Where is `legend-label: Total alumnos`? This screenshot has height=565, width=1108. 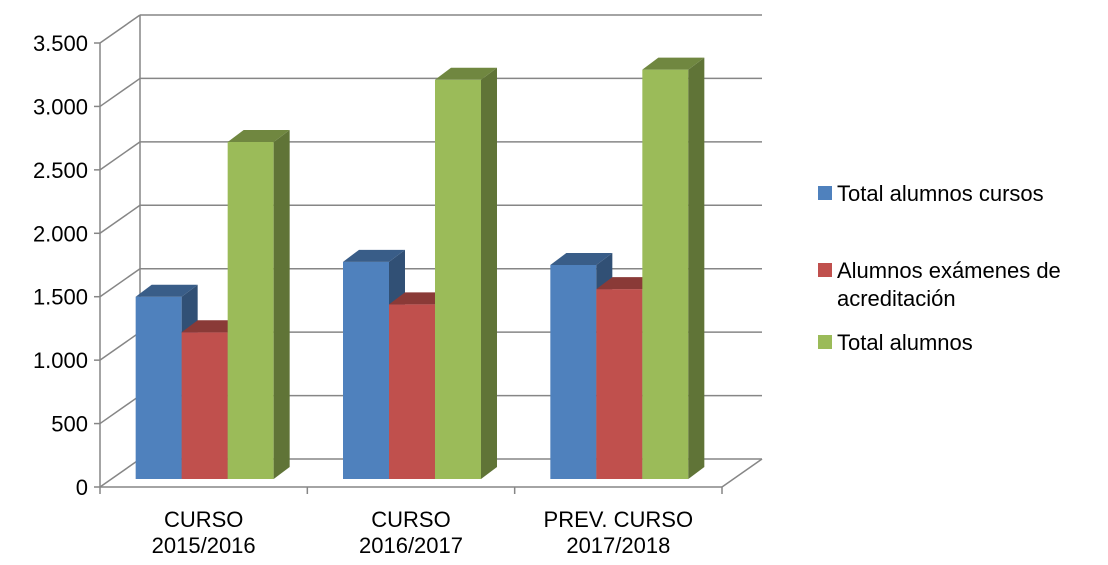 legend-label: Total alumnos is located at coordinates (905, 342).